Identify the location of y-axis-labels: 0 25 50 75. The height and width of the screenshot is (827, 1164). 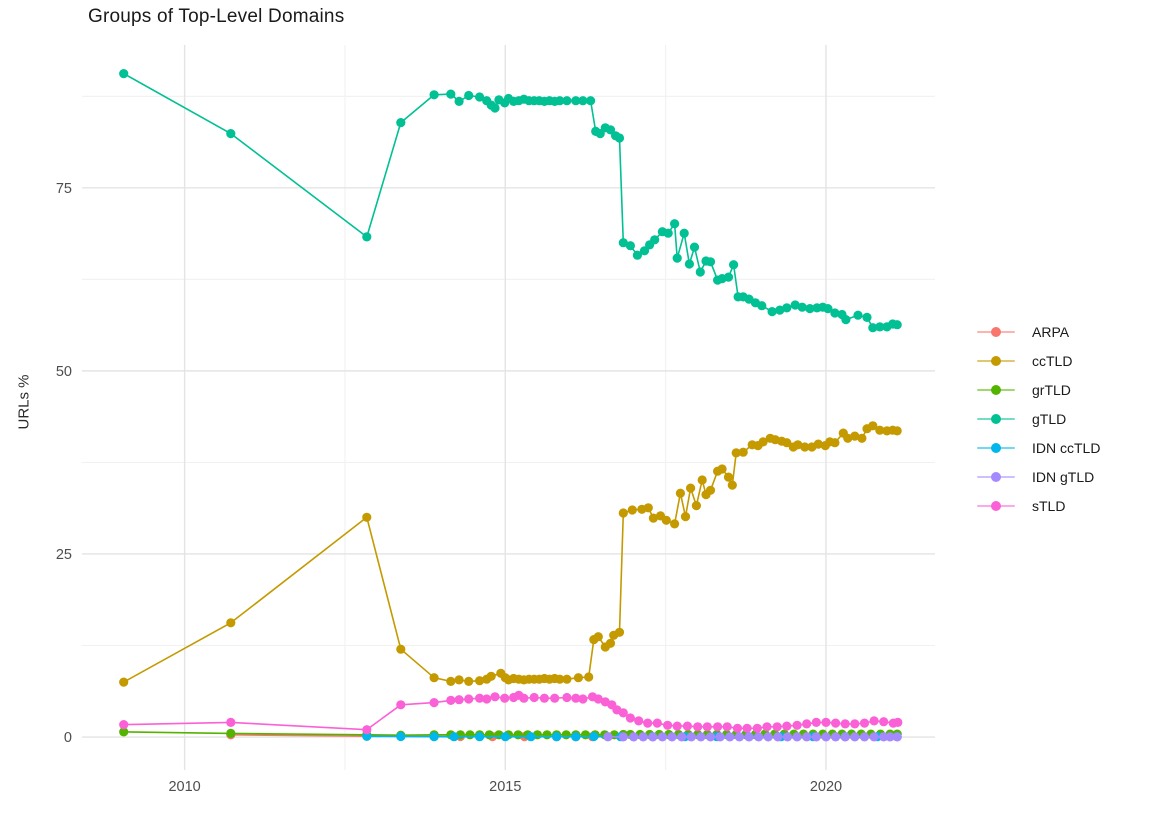
(64, 463).